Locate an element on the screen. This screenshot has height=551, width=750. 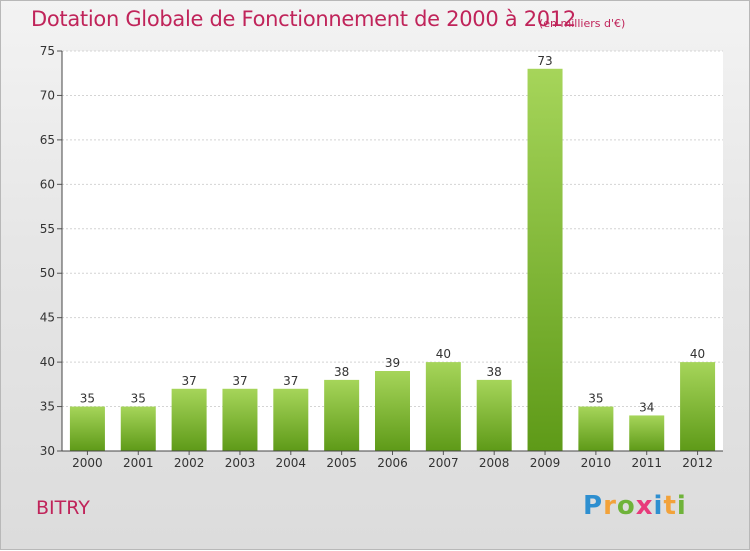
x-tick-label: 2009 is located at coordinates (545, 463).